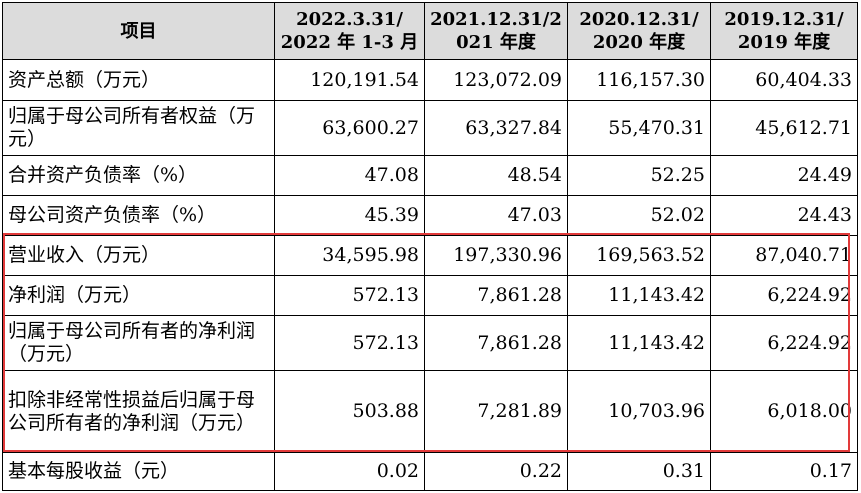 The height and width of the screenshot is (493, 861). I want to click on cell-value: 120,191.54, so click(349, 80).